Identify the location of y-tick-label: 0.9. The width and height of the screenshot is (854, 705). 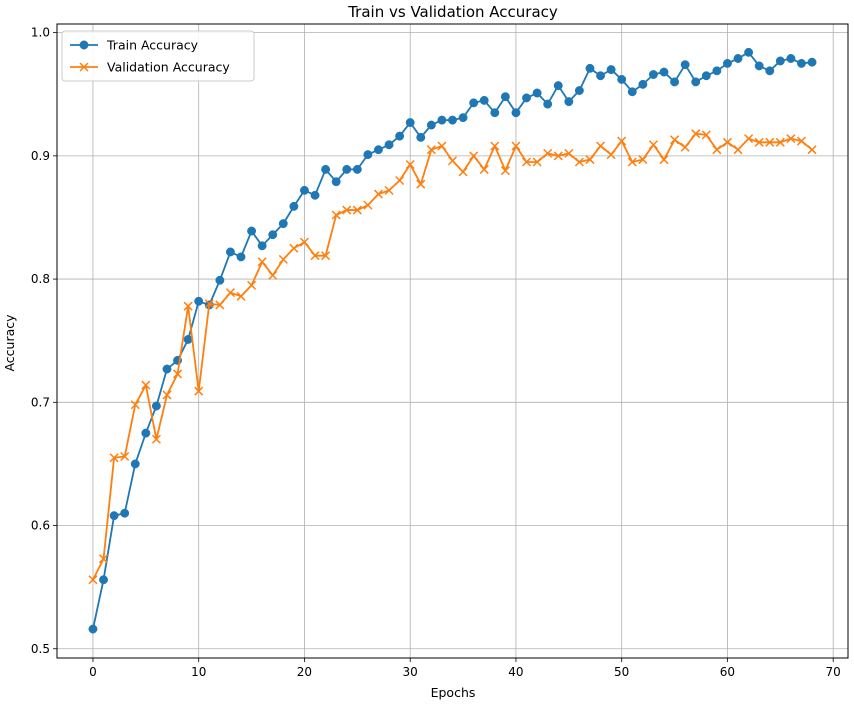
(40, 156).